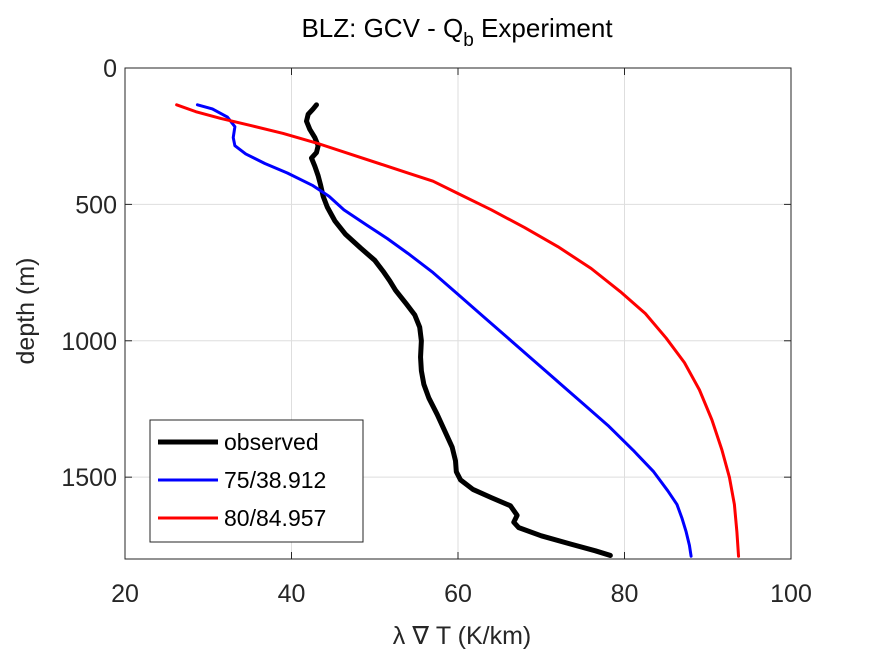 Image resolution: width=875 pixels, height=656 pixels. I want to click on x-tick-label: 20, so click(125, 594).